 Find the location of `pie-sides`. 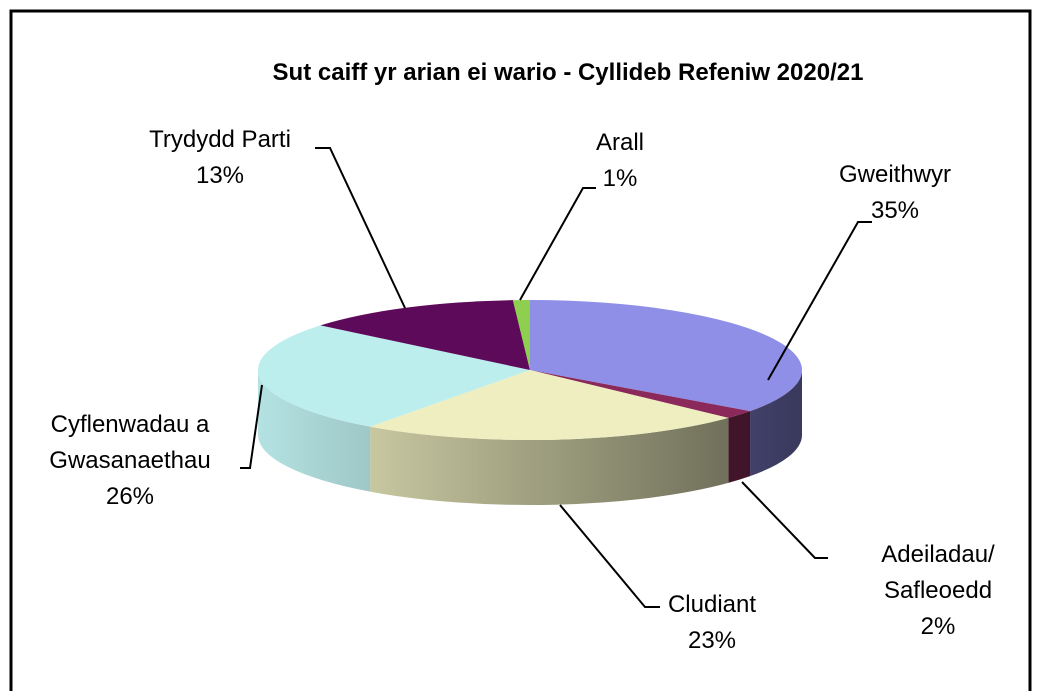

pie-sides is located at coordinates (530, 437).